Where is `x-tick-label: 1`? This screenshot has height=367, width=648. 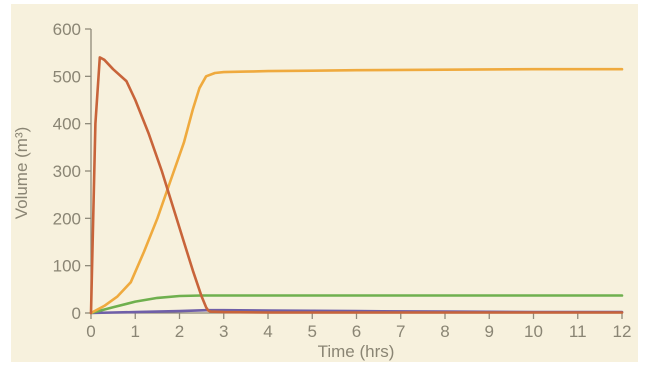 x-tick-label: 1 is located at coordinates (135, 331).